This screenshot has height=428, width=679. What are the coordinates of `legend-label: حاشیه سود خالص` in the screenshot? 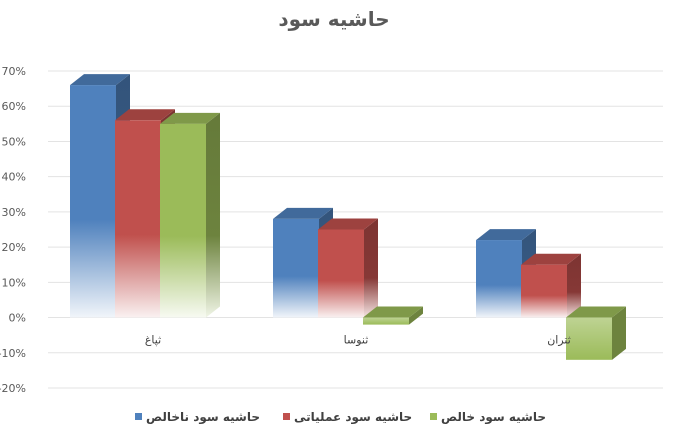 It's located at (493, 417).